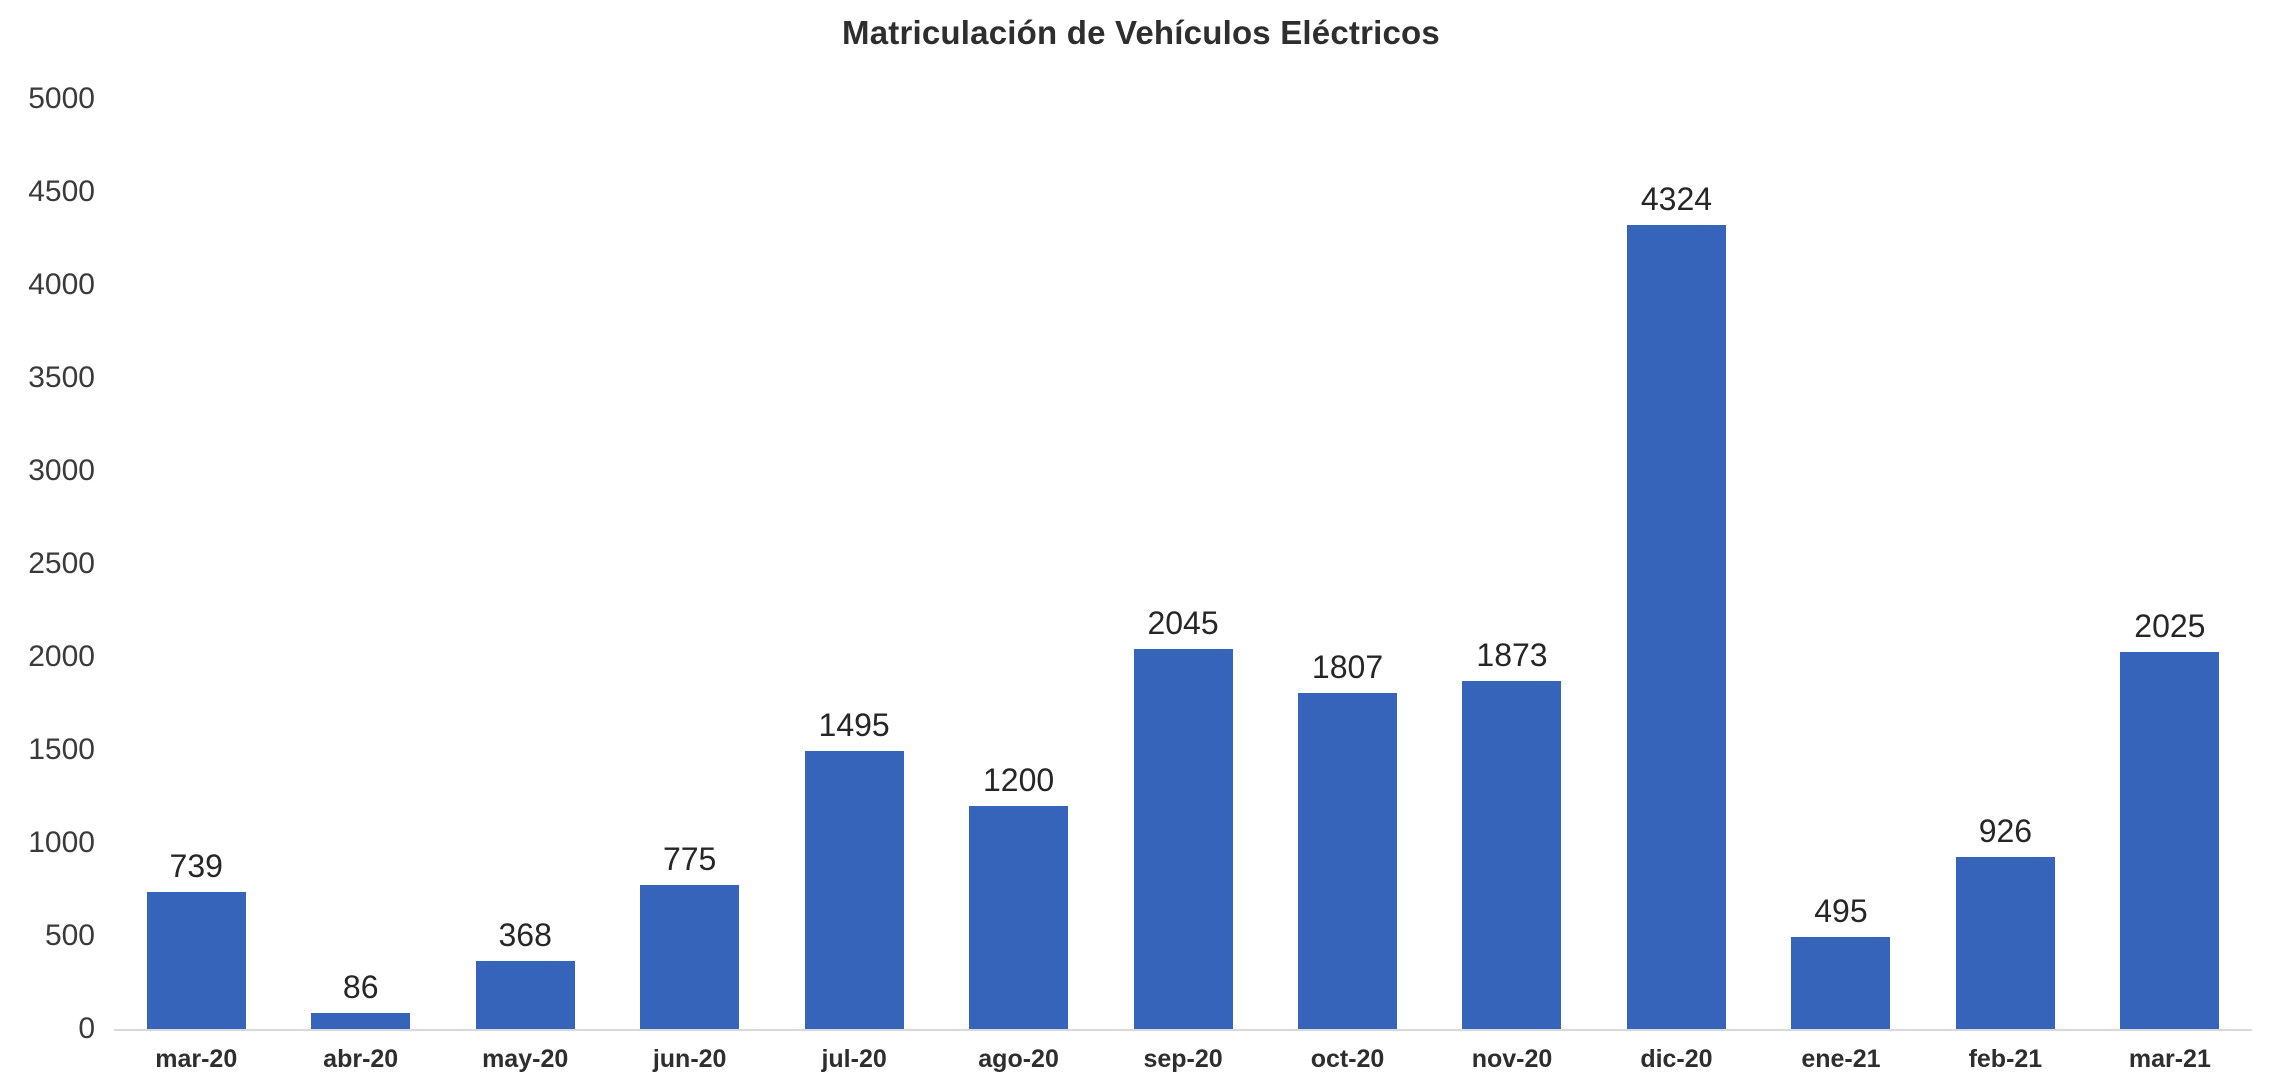  I want to click on y-axis: 0 500 1000 1500 2000 2500 3000 3500 4000 4500 5000, so click(47, 564).